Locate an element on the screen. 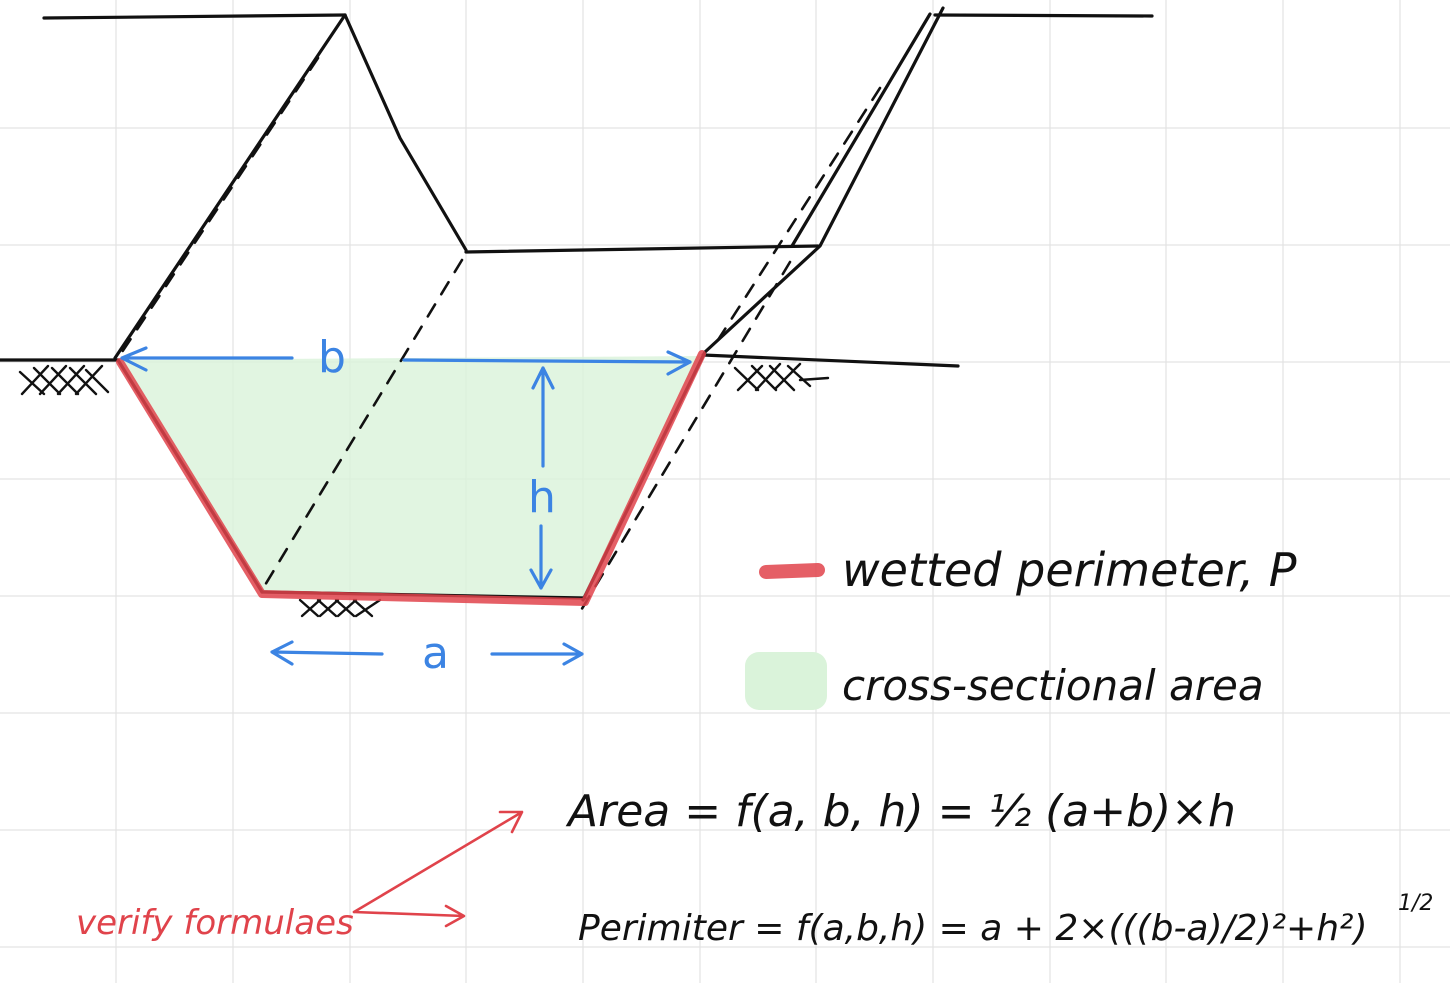 The width and height of the screenshot is (1450, 983). hidden-center-diagonal is located at coordinates (362, 425).